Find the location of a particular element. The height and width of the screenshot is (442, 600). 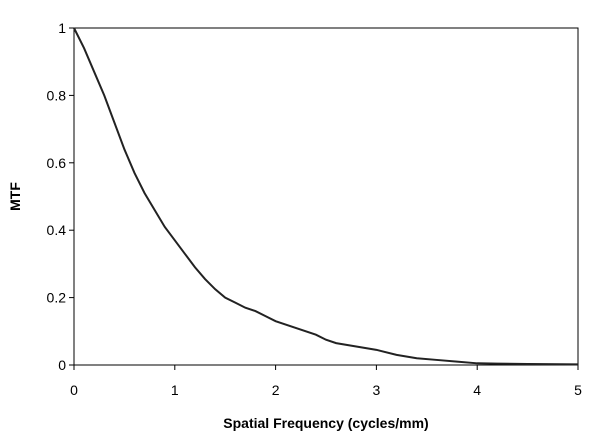

y-axis-ticks: 0 0.2 0.4 0.6 0.8 1 is located at coordinates (60, 196).